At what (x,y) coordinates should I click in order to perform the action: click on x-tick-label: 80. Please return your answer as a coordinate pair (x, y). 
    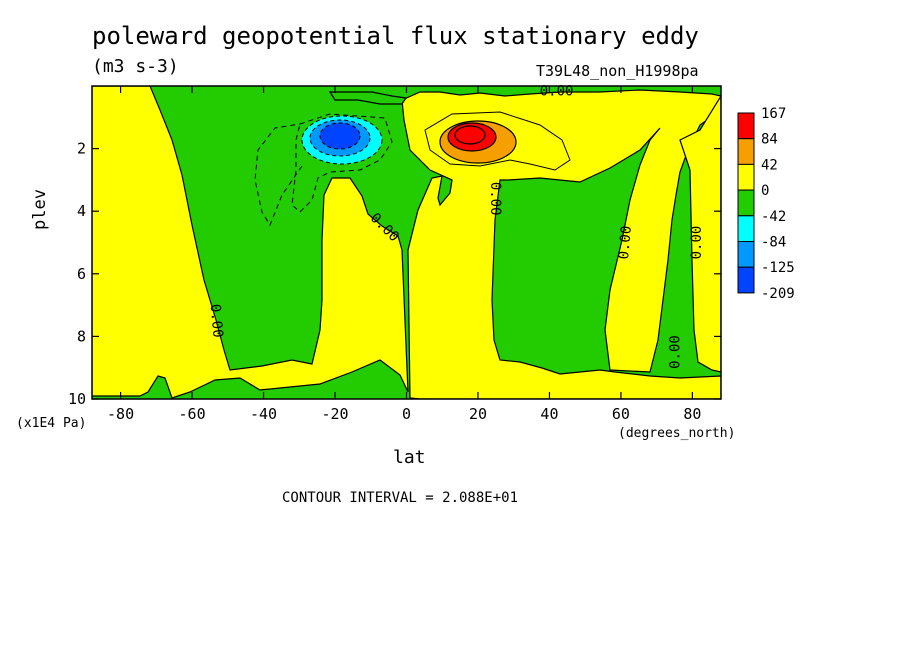
    Looking at the image, I should click on (692, 414).